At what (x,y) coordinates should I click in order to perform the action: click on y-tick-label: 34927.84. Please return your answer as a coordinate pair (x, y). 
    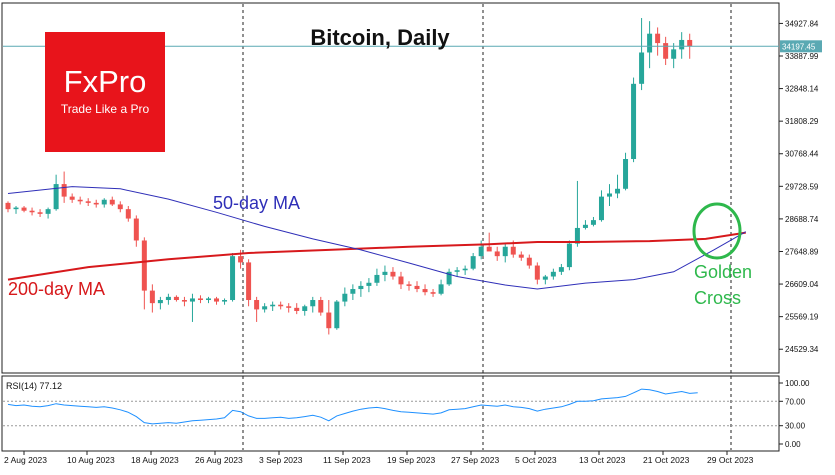
    Looking at the image, I should click on (802, 23).